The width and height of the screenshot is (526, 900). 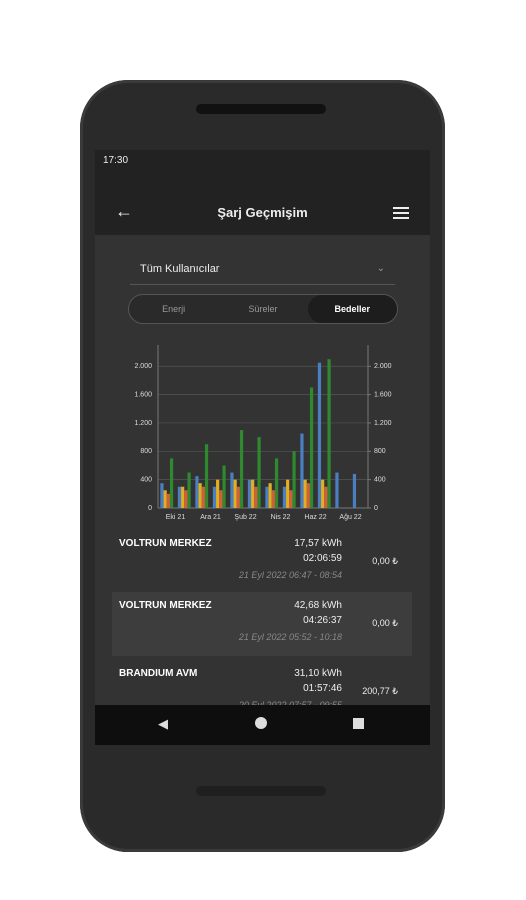 What do you see at coordinates (350, 517) in the screenshot?
I see `x-tick-label: Ağu 22` at bounding box center [350, 517].